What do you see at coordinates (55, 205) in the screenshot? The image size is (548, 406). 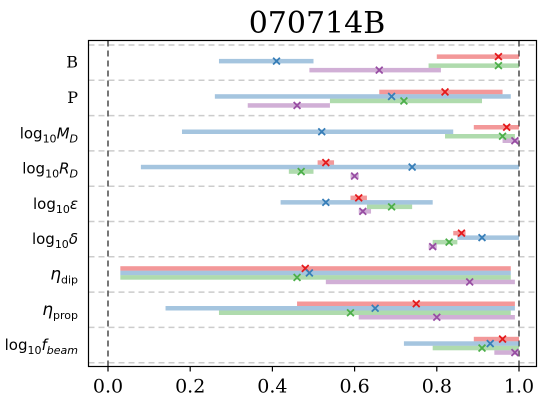 I see `row-label: log10ε` at bounding box center [55, 205].